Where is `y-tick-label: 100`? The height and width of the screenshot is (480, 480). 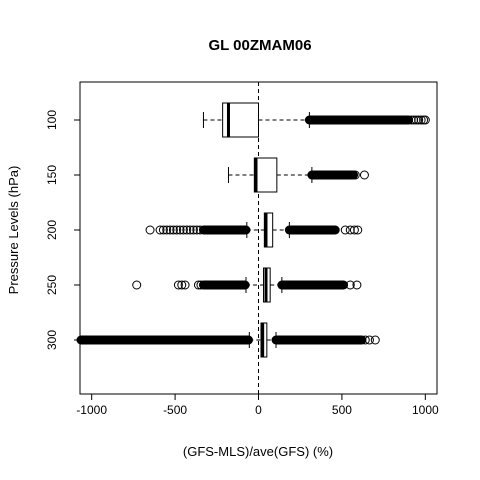
y-tick-label: 100 is located at coordinates (52, 120).